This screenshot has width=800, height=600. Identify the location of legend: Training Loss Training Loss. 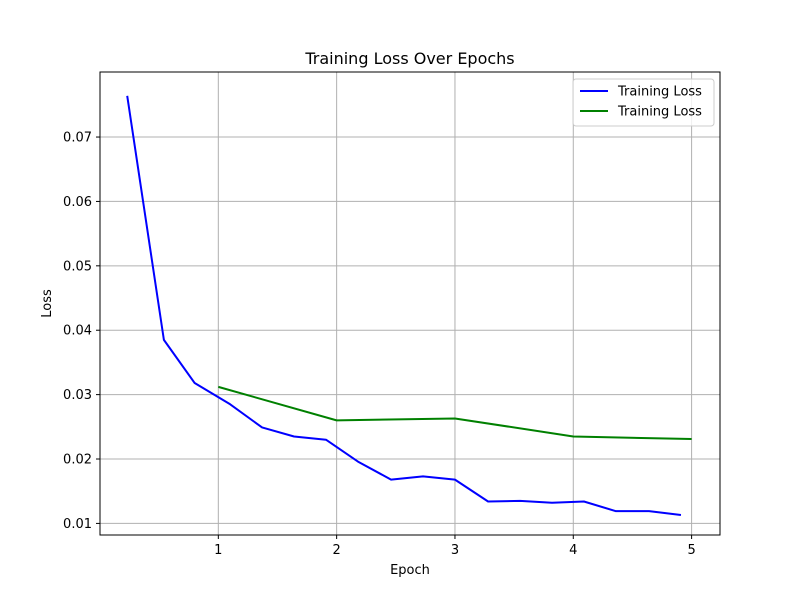
(643, 102).